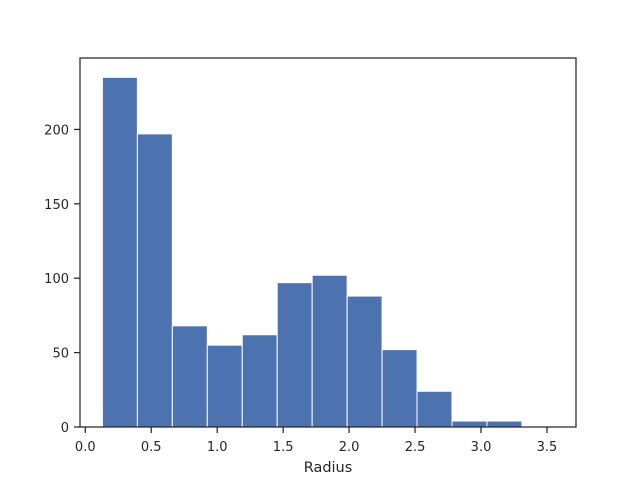  I want to click on x-tick-label: 3.5, so click(547, 447).